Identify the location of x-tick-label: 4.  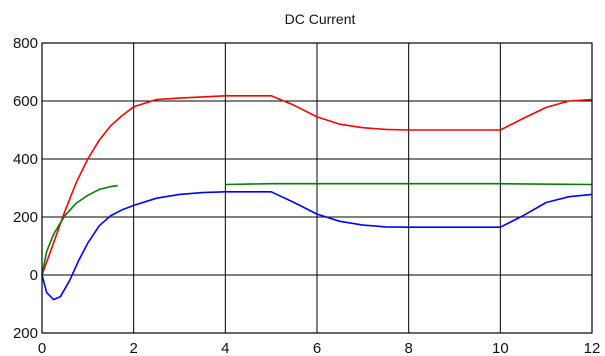
(225, 348).